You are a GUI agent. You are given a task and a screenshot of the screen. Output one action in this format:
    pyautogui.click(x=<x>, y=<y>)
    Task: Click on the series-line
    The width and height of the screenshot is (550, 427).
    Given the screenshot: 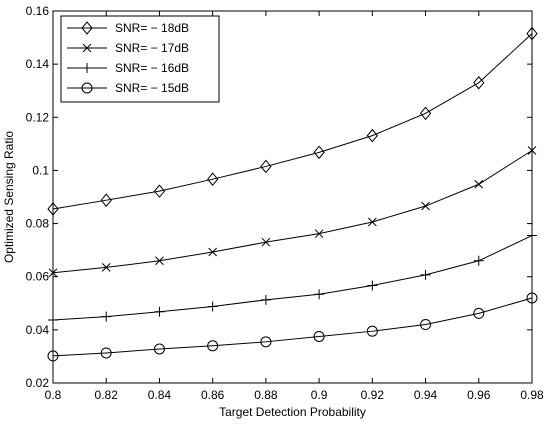 What is the action you would take?
    pyautogui.click(x=292, y=327)
    